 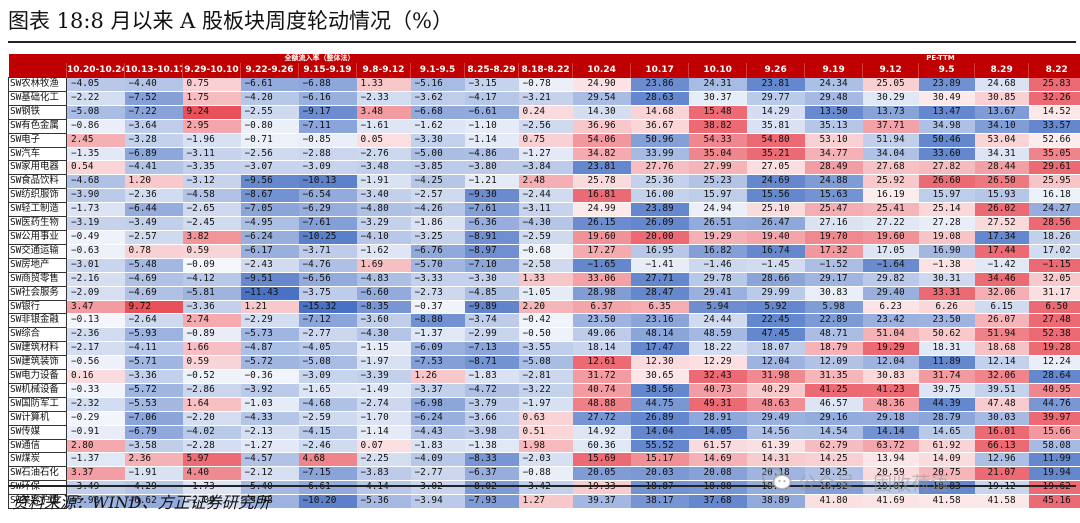 I want to click on industry-name: SW美容护理, so click(x=37, y=502).